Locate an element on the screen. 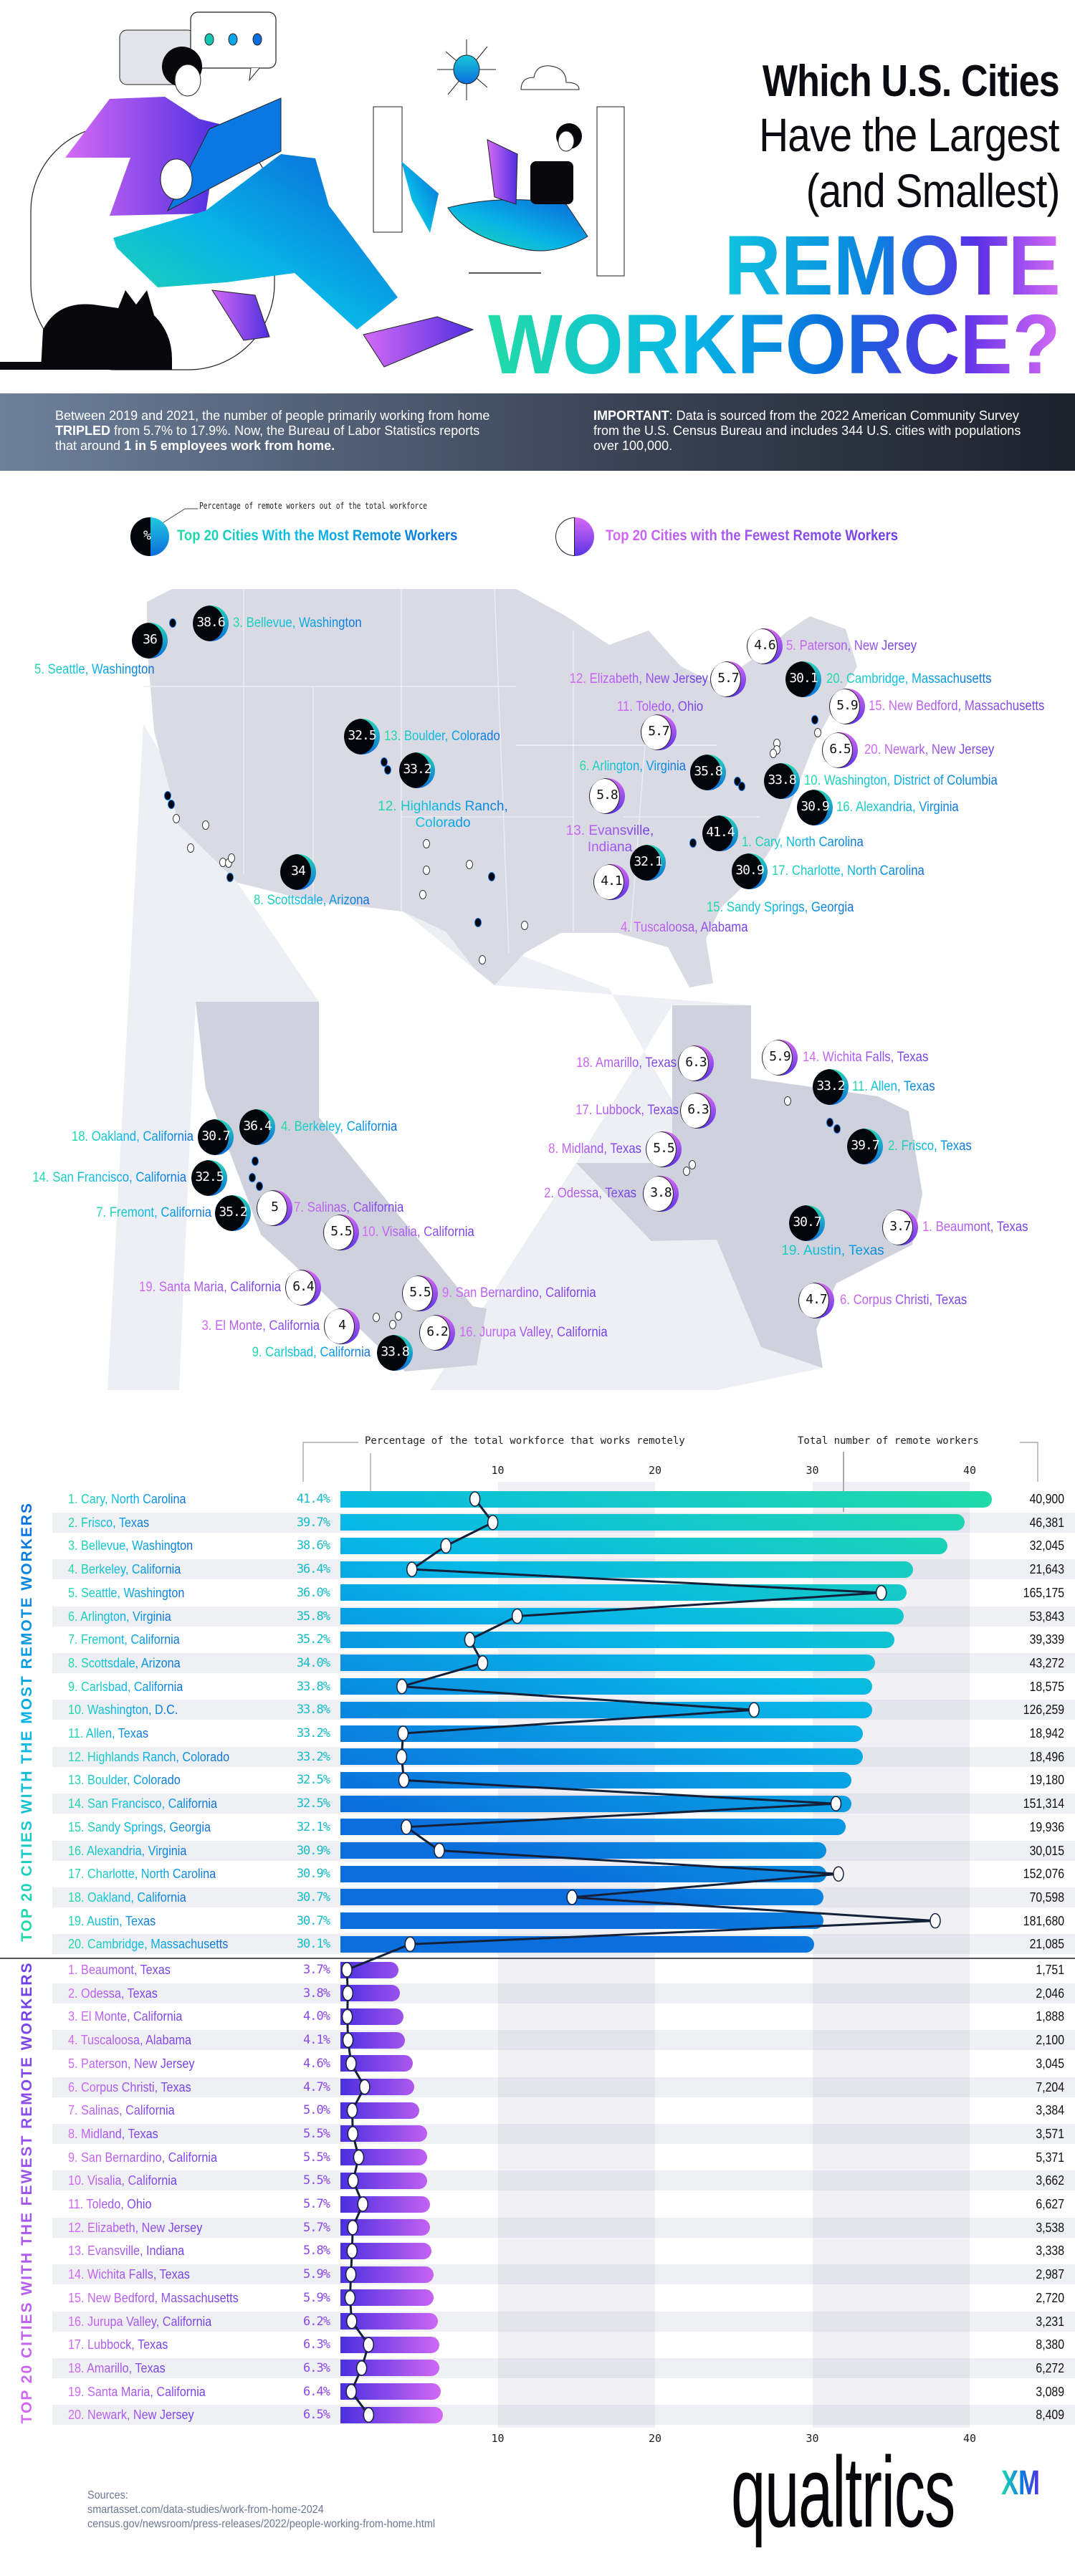 This screenshot has height=2576, width=1075. map-city-label: 7. Fremont, California is located at coordinates (153, 1212).